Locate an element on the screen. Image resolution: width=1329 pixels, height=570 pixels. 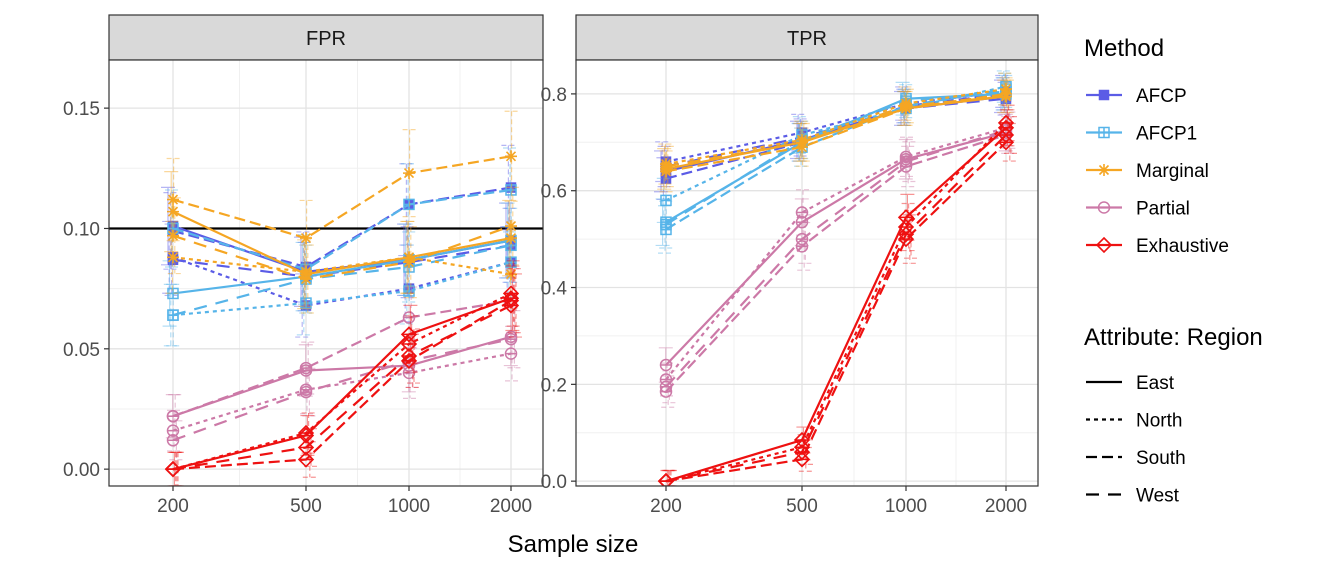
panel-fpr-marginal-west-errorbar is located at coordinates (174, 236).